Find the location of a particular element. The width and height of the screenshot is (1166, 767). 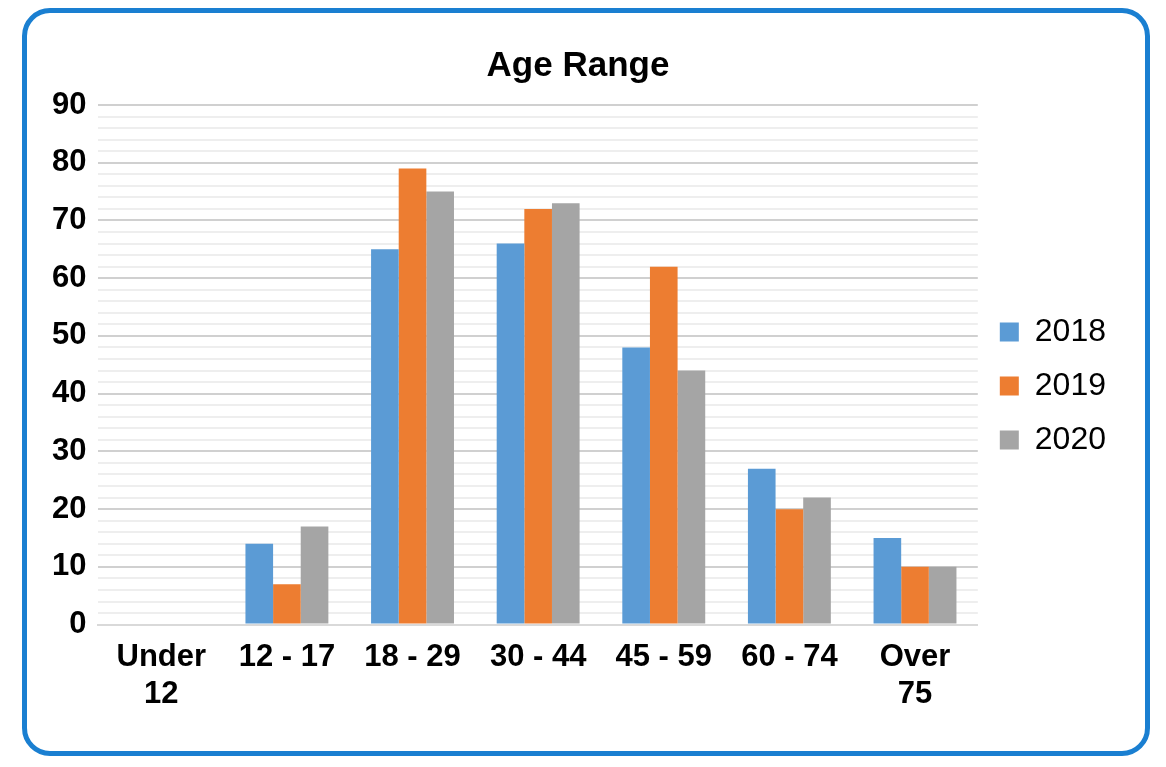

x-tick-label: 30 - 44 is located at coordinates (538, 655).